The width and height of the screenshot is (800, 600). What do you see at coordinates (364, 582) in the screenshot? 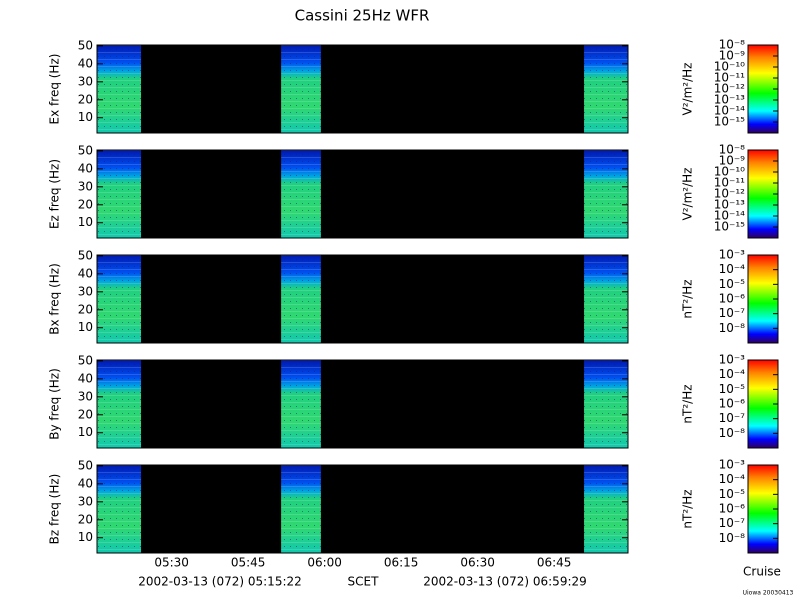
I see `scet-label: SCET` at bounding box center [364, 582].